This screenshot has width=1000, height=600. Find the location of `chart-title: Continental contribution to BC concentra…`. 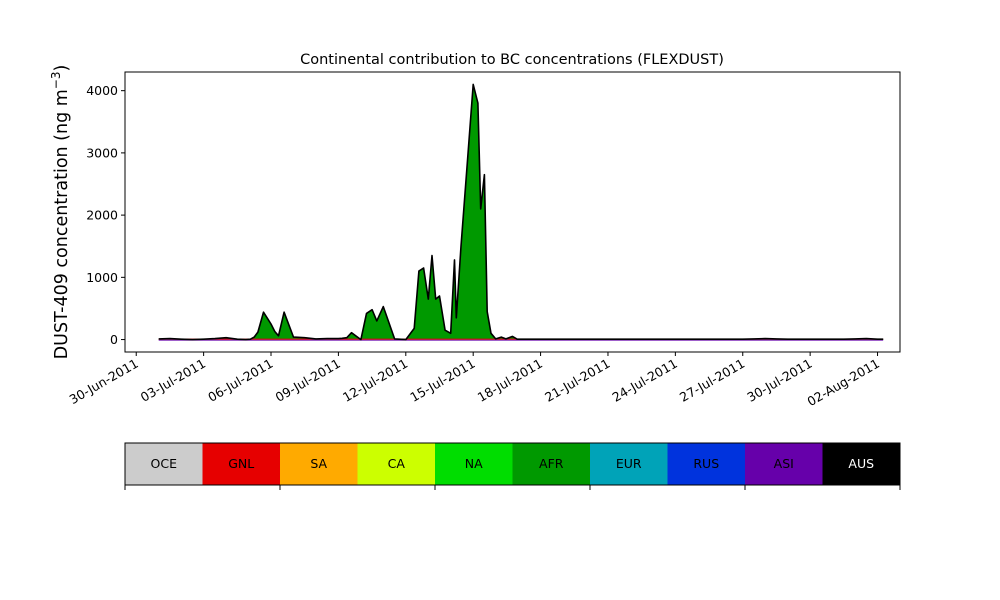

chart-title: Continental contribution to BC concentra… is located at coordinates (512, 60).